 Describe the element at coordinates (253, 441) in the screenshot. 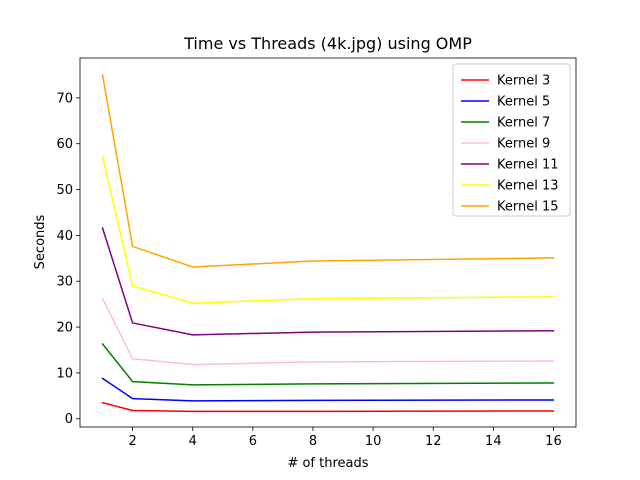

I see `x-tick-label: 6` at that location.